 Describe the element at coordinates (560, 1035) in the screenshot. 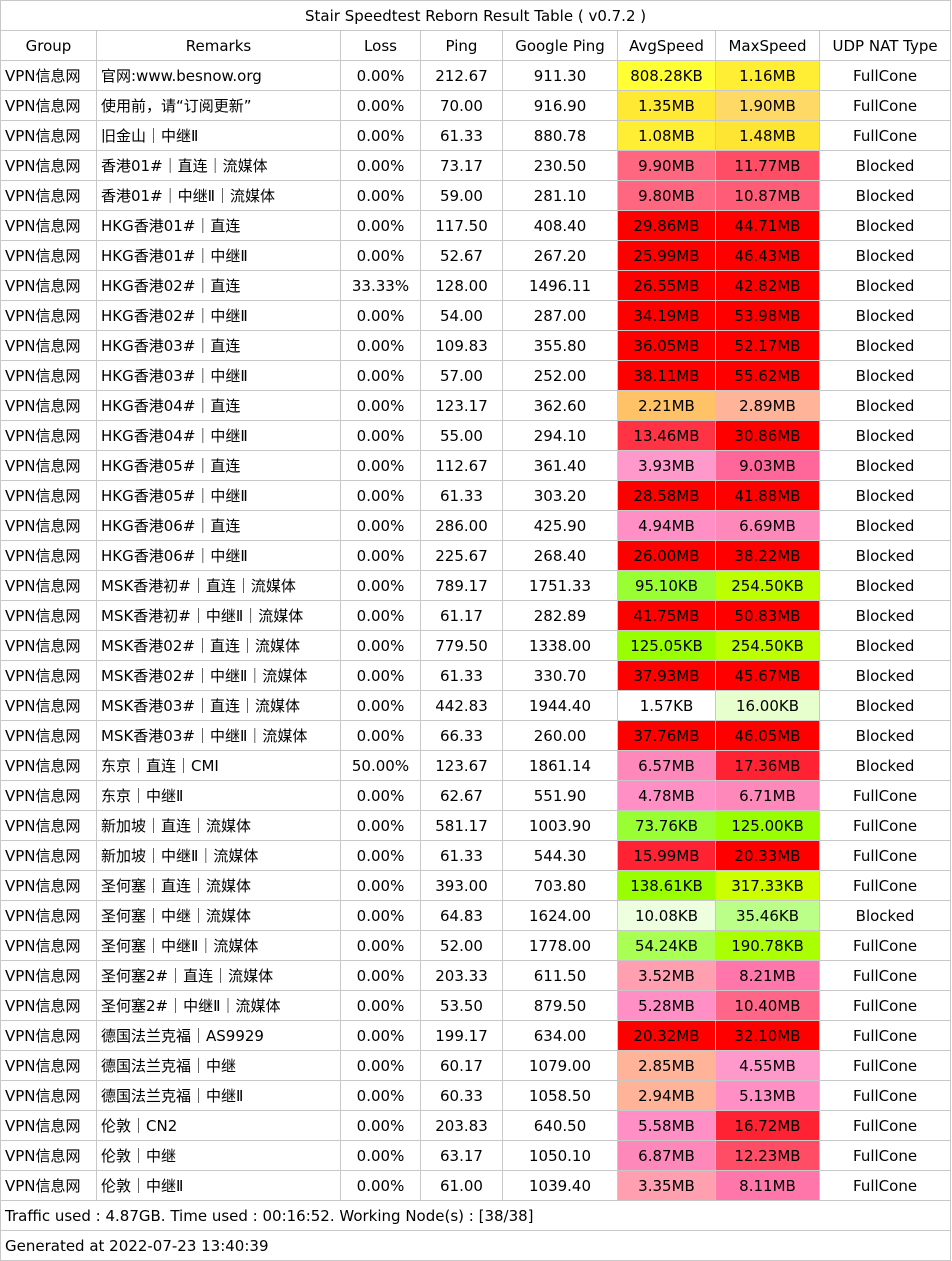

I see `cell-google-ping: 634.00` at that location.